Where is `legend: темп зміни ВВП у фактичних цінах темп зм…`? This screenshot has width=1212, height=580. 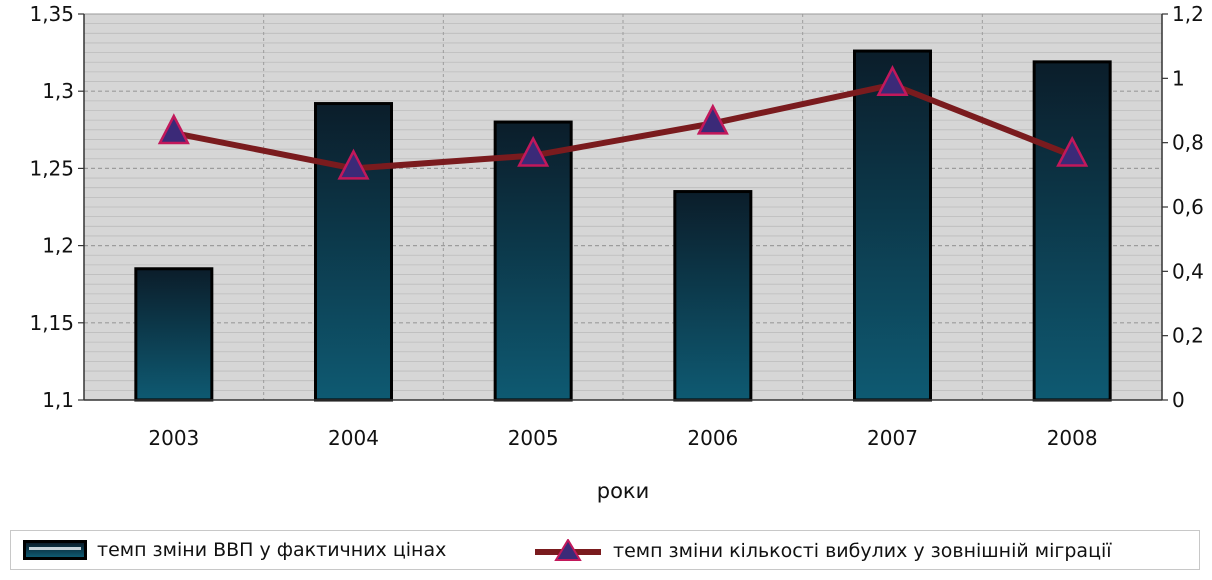 legend: темп зміни ВВП у фактичних цінах темп зм… is located at coordinates (605, 550).